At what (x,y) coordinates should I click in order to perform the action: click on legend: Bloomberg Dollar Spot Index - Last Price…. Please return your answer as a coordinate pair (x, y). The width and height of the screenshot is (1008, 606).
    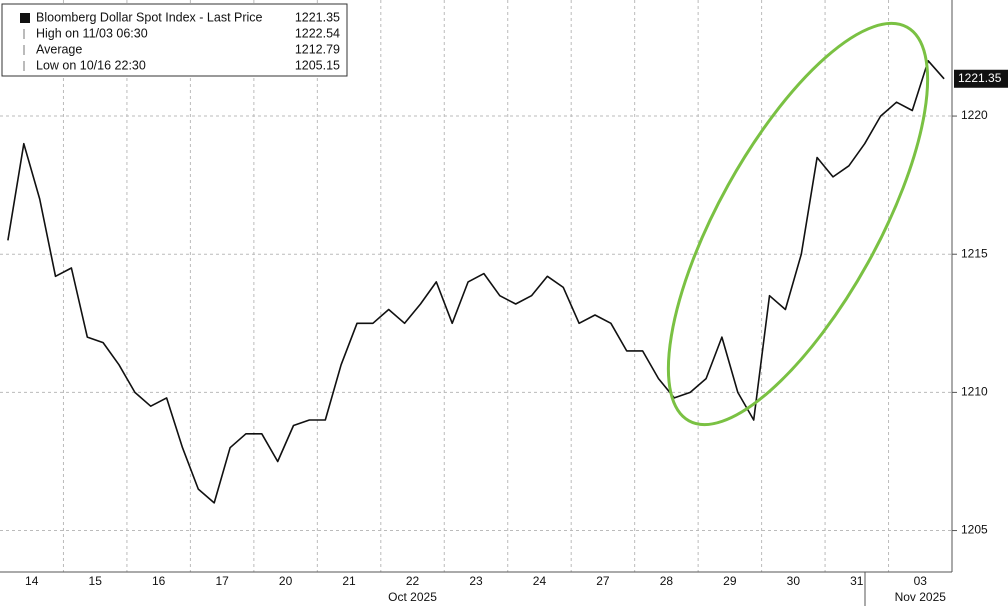
    Looking at the image, I should click on (174, 40).